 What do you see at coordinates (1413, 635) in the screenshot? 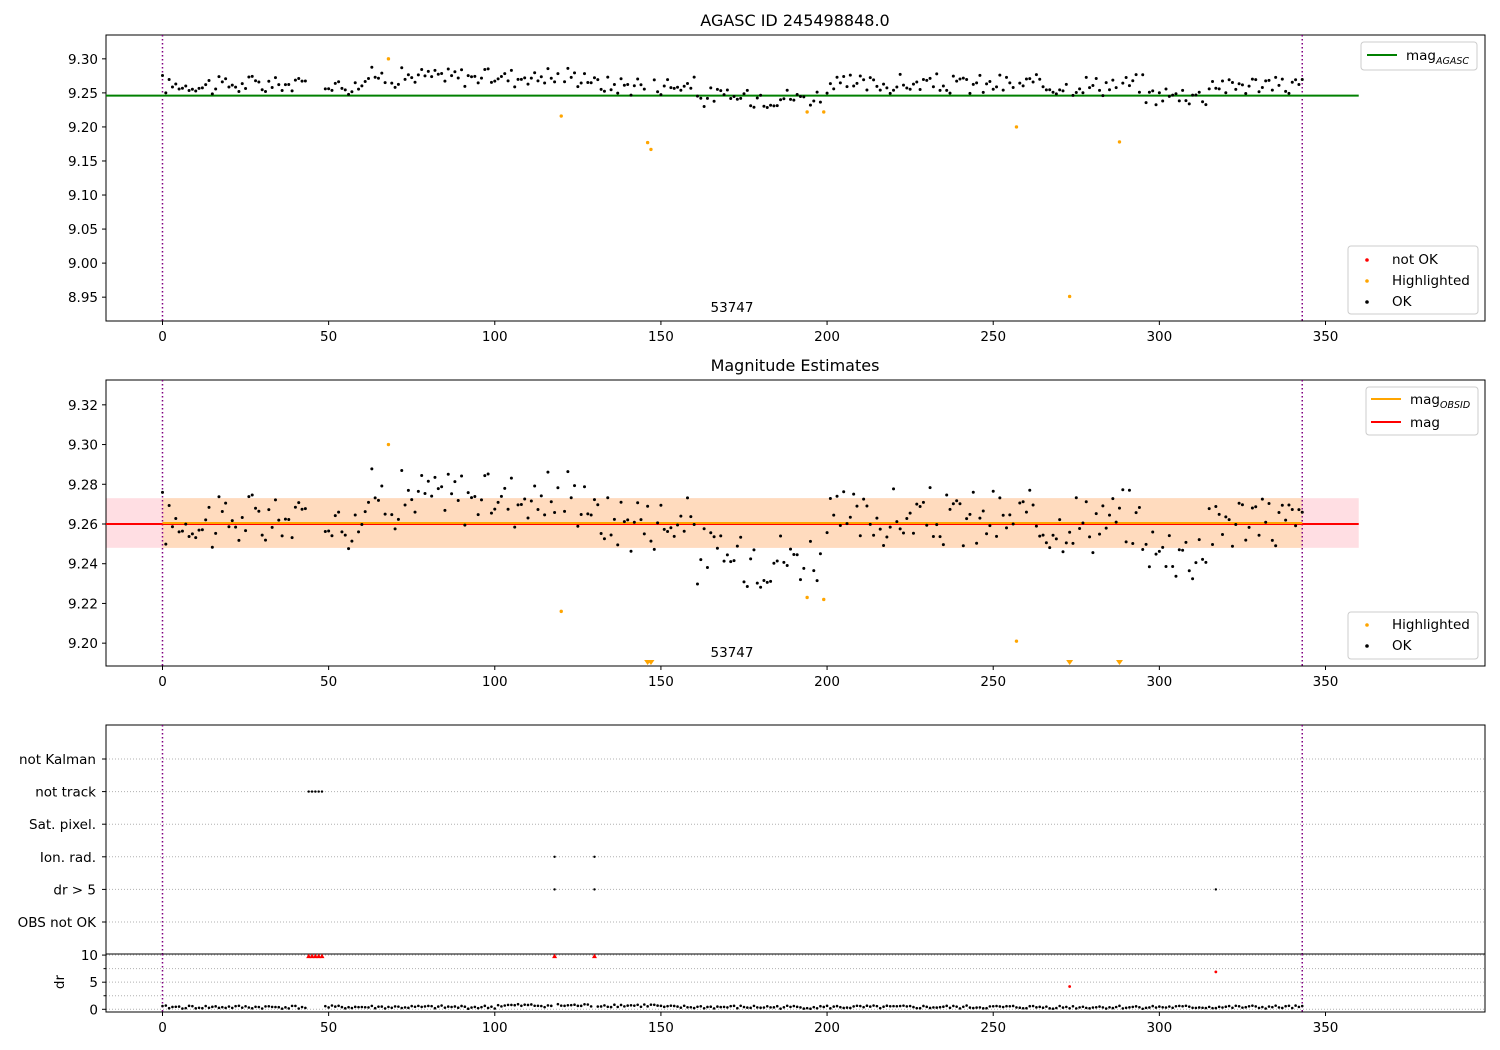
I see `legend-bottom` at bounding box center [1413, 635].